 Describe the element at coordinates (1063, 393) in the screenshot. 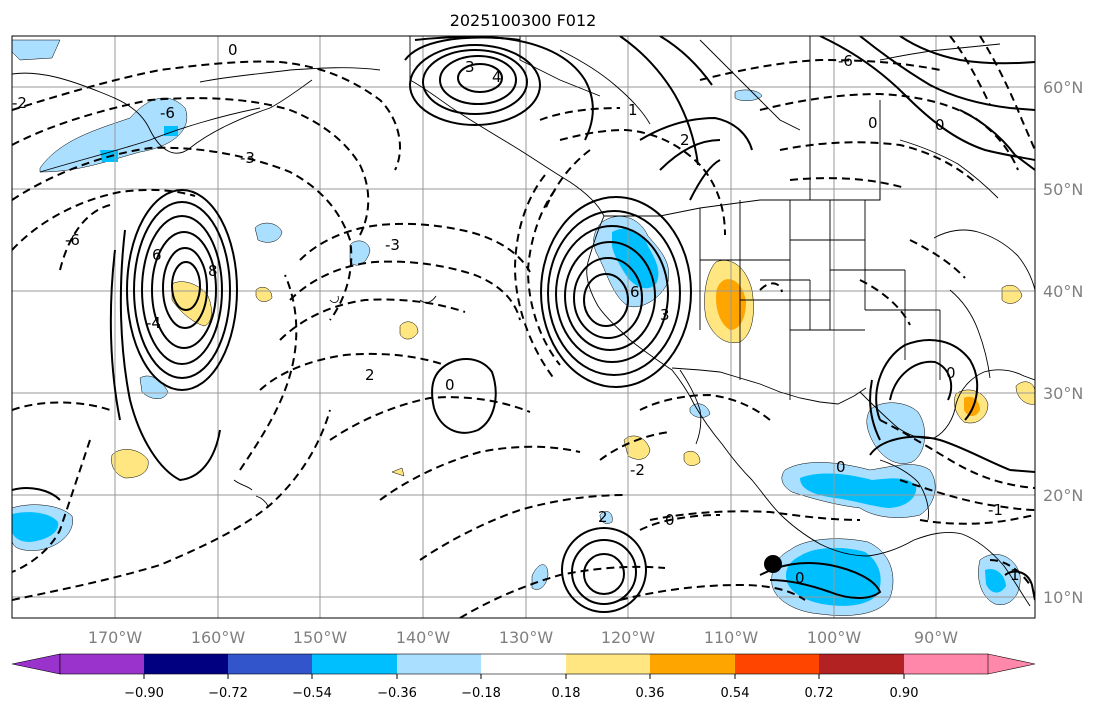

I see `lat-label: 30°N` at that location.